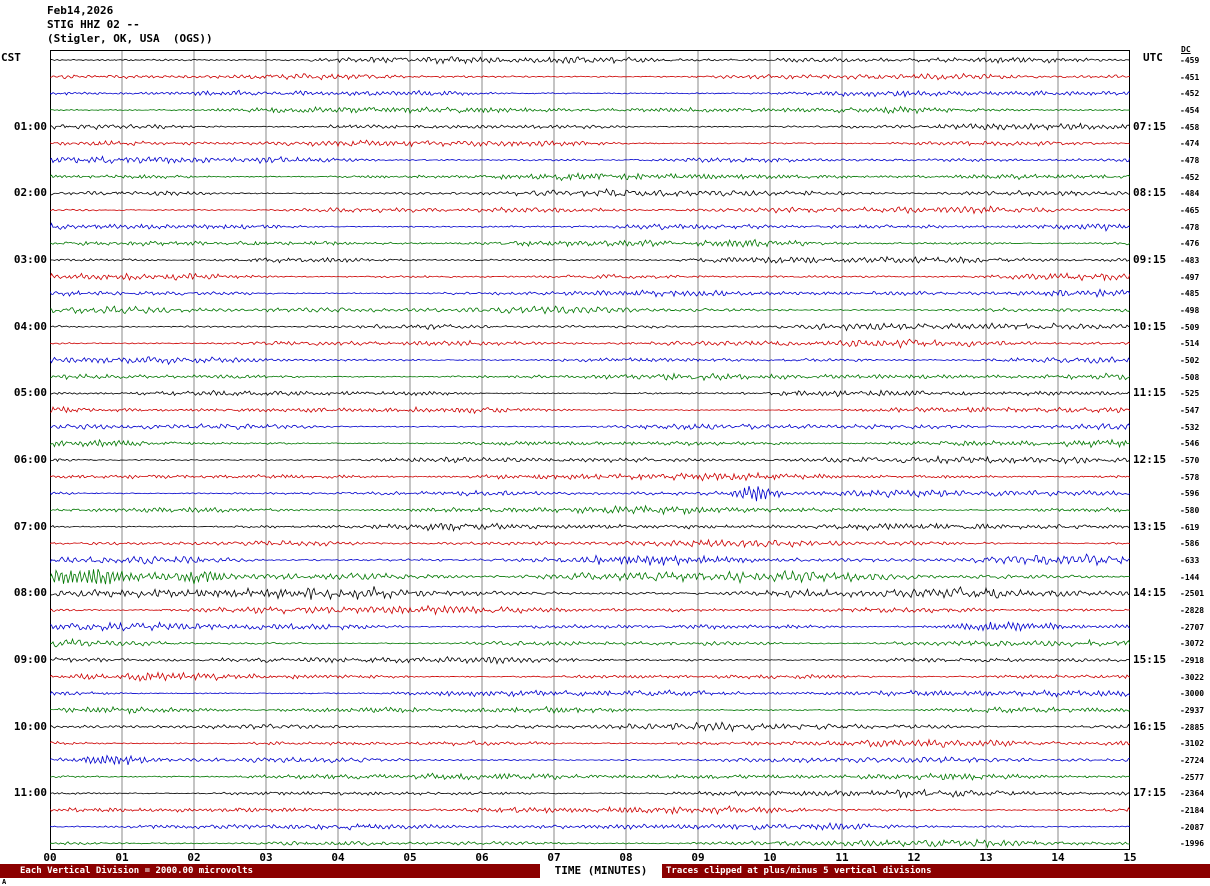  Describe the element at coordinates (1190, 310) in the screenshot. I see `dc-offset-value: -498` at that location.